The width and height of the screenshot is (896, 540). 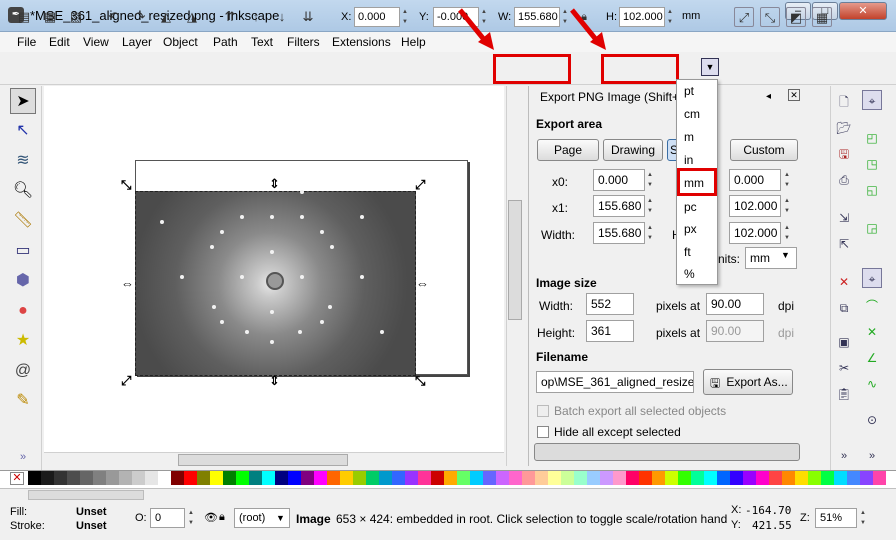 I want to click on paste-icon: 📋︎, so click(x=844, y=394).